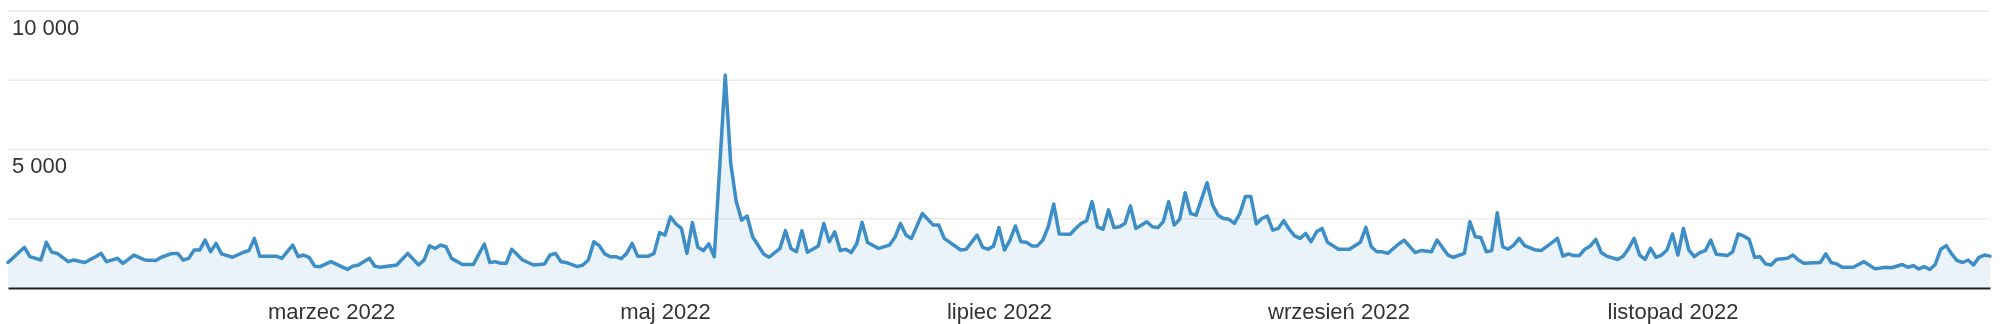 This screenshot has height=324, width=2004. Describe the element at coordinates (1338, 311) in the screenshot. I see `x-tick-label: wrzesień 2022` at that location.